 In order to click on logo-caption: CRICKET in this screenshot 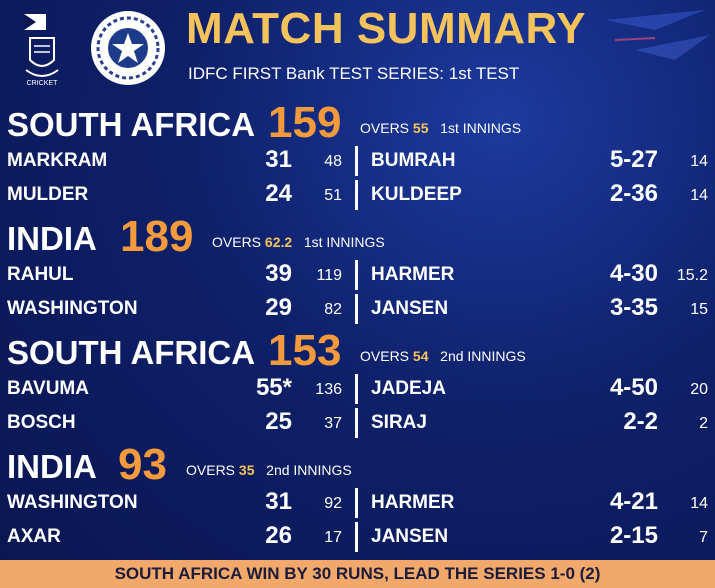, I will do `click(42, 83)`.